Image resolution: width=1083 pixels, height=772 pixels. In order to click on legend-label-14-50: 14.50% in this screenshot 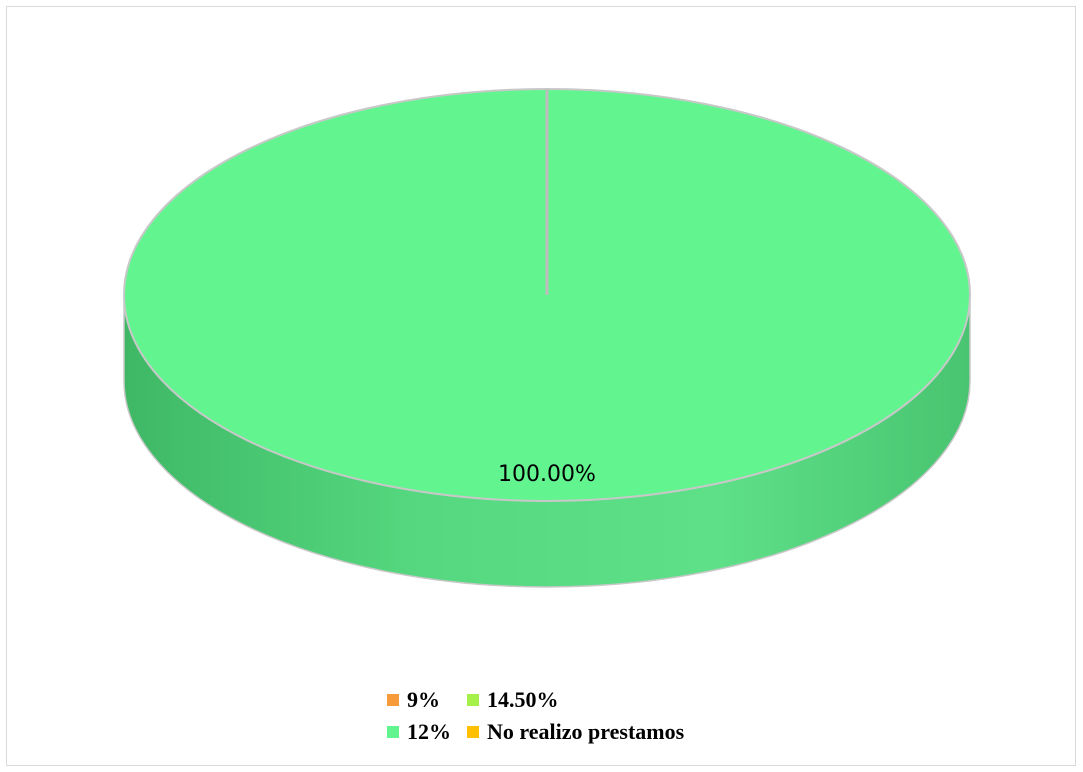, I will do `click(523, 699)`.